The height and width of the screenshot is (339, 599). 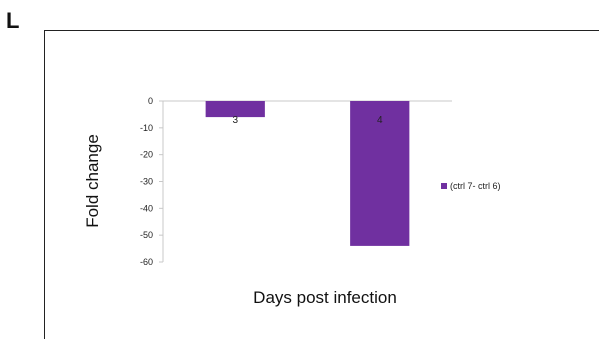 What do you see at coordinates (146, 235) in the screenshot?
I see `y-tick-label: -50` at bounding box center [146, 235].